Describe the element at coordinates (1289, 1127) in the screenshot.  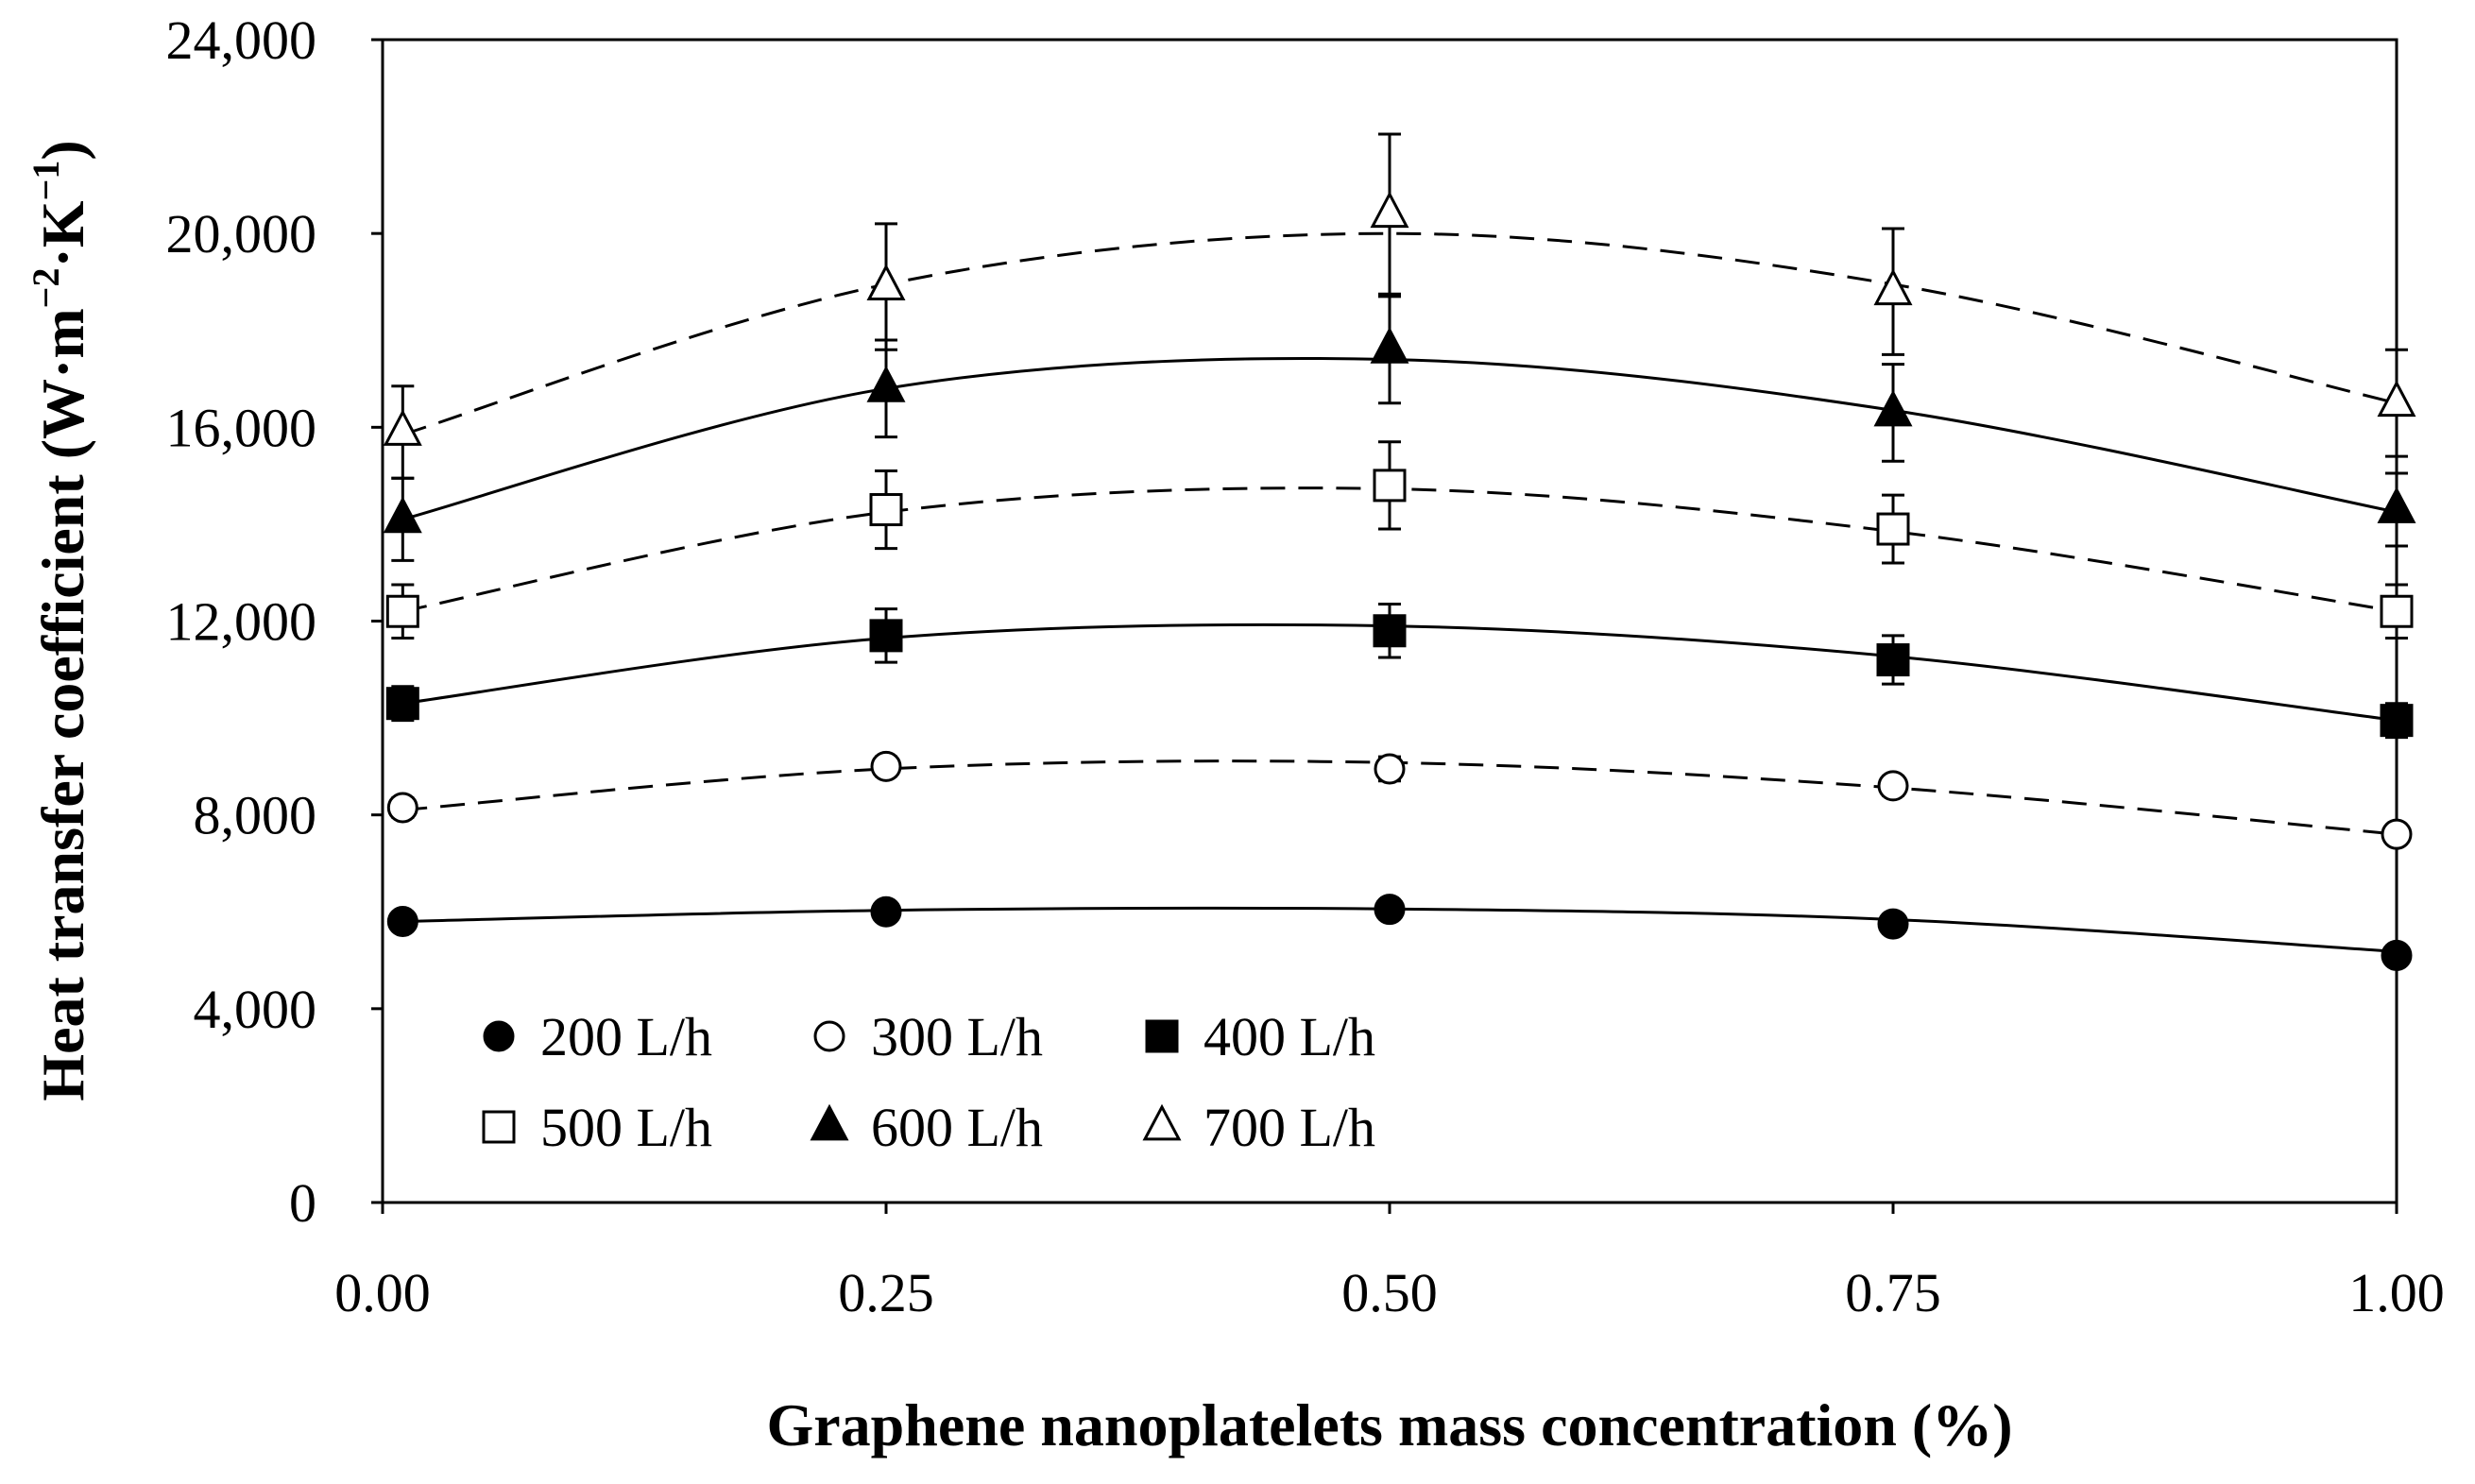
I see `legend-label: 700 L/h` at that location.